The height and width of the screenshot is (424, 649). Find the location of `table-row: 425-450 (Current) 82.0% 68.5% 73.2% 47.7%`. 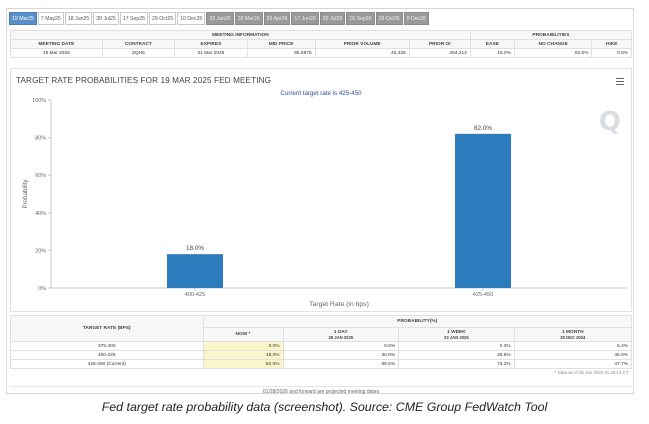

table-row: 425-450 (Current) 82.0% 68.5% 73.2% 47.7% is located at coordinates (321, 364).